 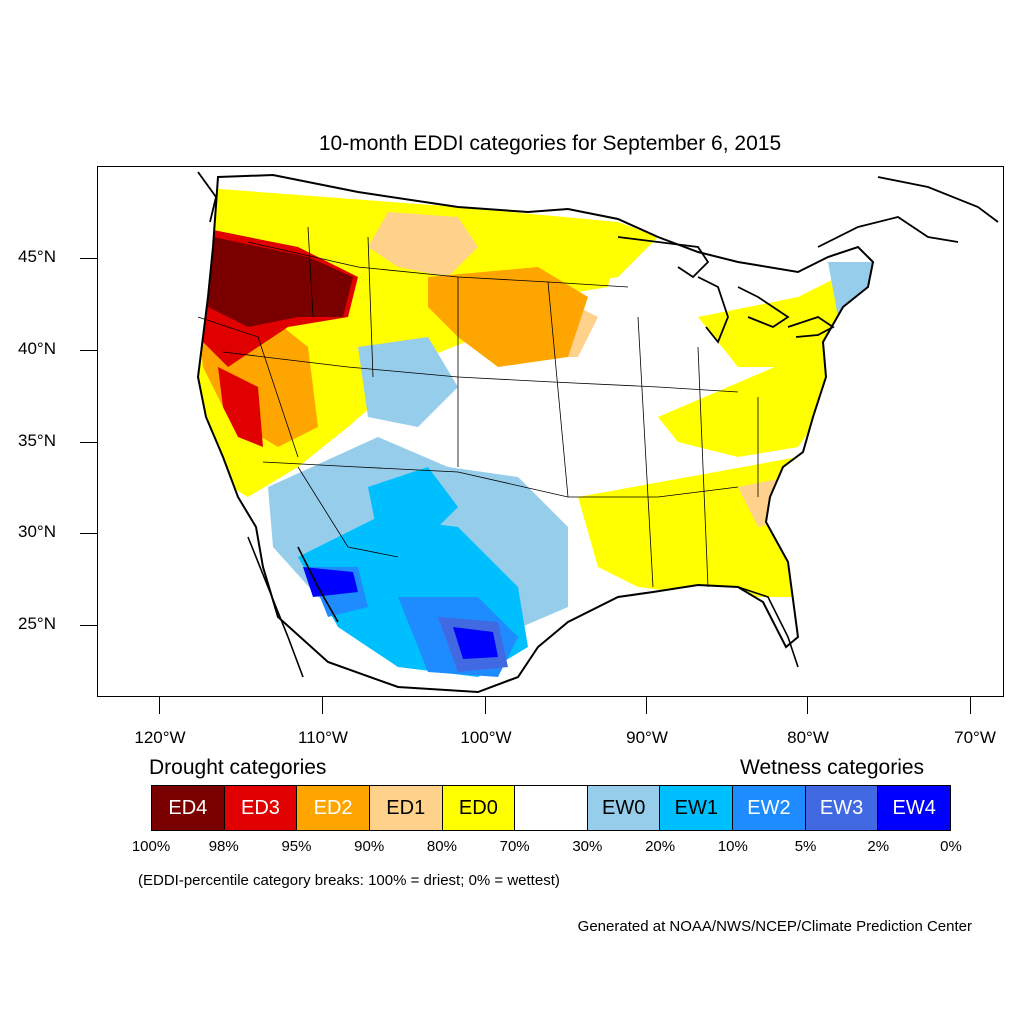 What do you see at coordinates (732, 846) in the screenshot?
I see `percent-break-label: 10%` at bounding box center [732, 846].